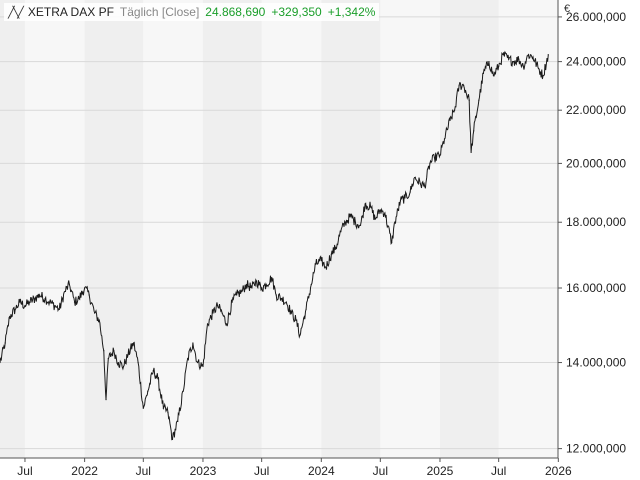 The height and width of the screenshot is (480, 640). Describe the element at coordinates (235, 12) in the screenshot. I see `legend-close-value: 24.868,690` at that location.